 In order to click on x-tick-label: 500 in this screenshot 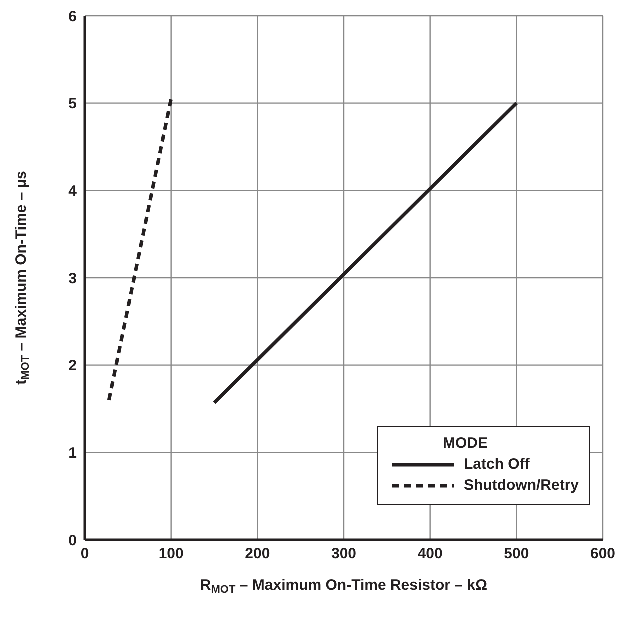, I will do `click(517, 554)`.